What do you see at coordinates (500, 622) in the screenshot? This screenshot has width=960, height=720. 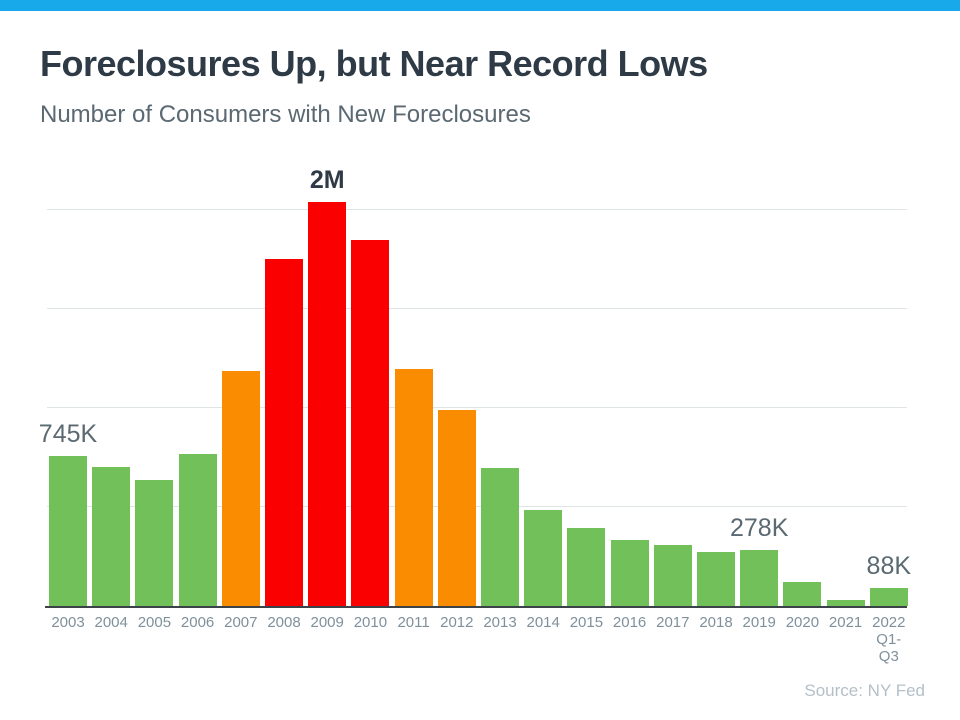 I see `x-axis-label-2013: 2013` at bounding box center [500, 622].